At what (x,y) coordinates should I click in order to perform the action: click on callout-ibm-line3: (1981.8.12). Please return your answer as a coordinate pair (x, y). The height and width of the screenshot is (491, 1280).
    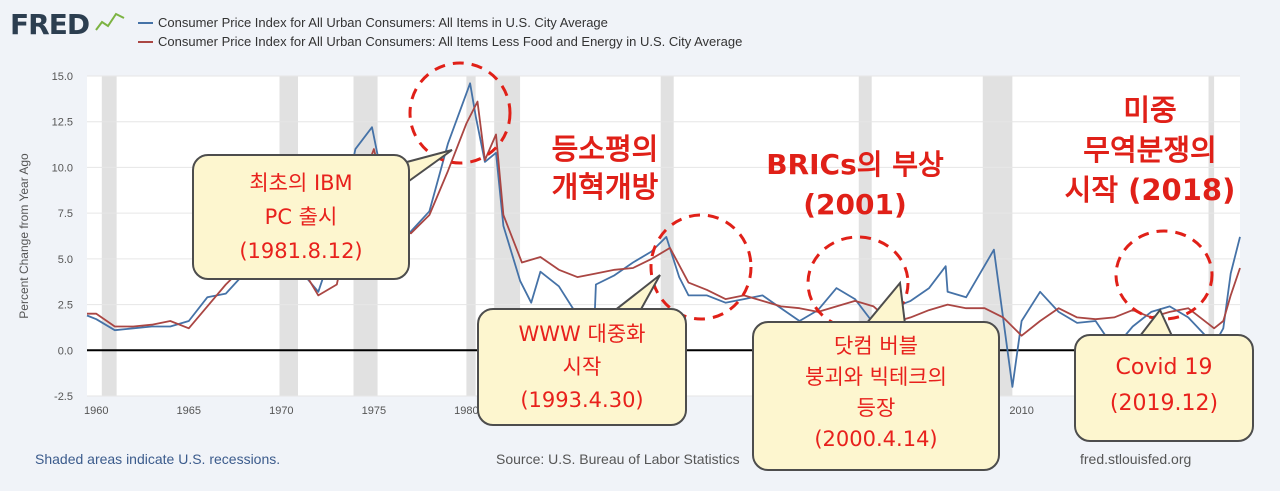
    Looking at the image, I should click on (301, 251).